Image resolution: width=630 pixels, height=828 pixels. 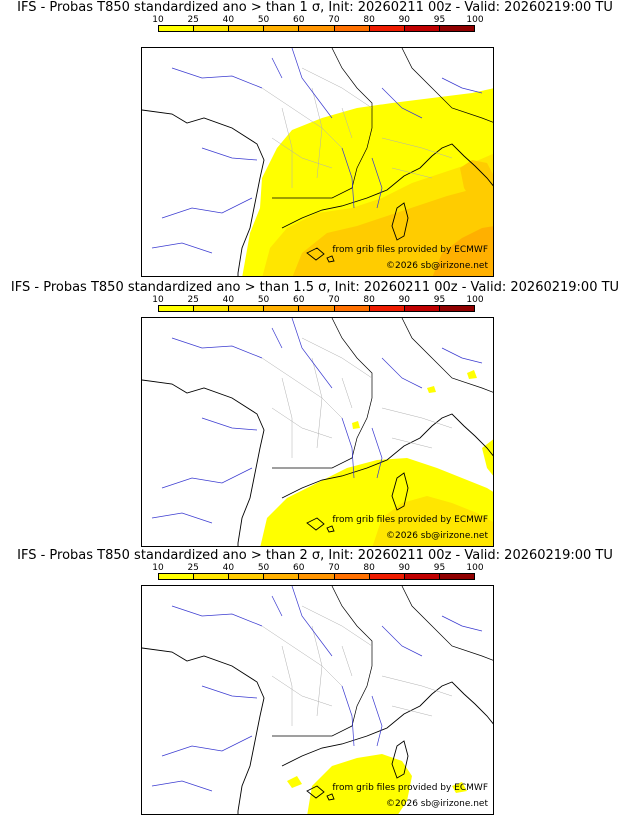 I want to click on probability-area-peak, so click(x=462, y=251).